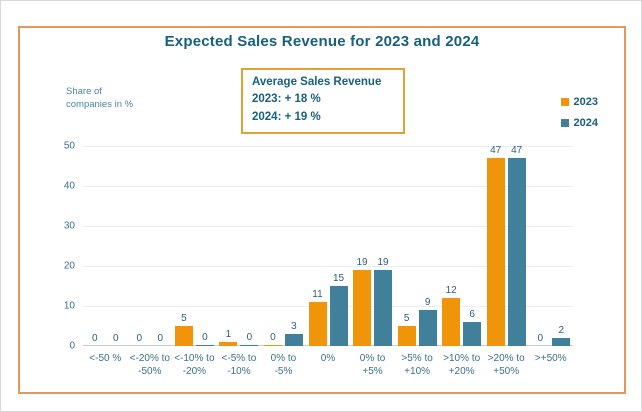  What do you see at coordinates (69, 306) in the screenshot?
I see `y-tick-label: 10` at bounding box center [69, 306].